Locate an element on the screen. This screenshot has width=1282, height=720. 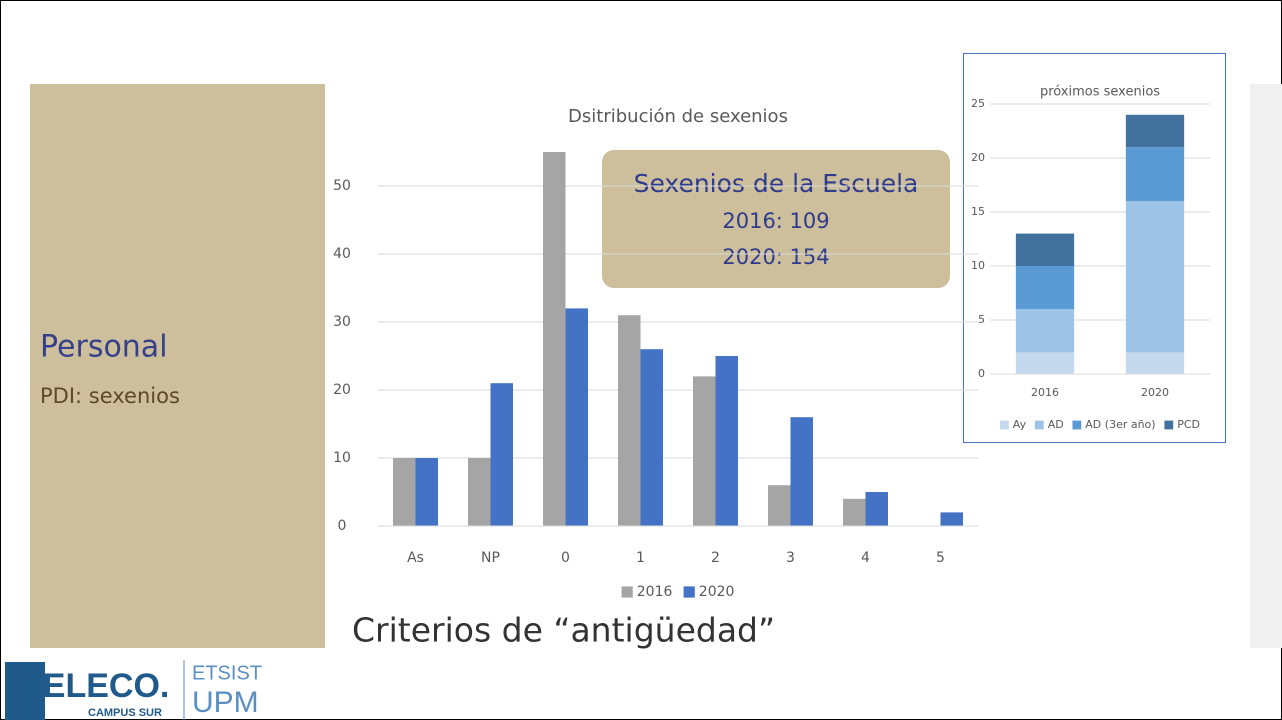
inset-frame is located at coordinates (1094, 248).